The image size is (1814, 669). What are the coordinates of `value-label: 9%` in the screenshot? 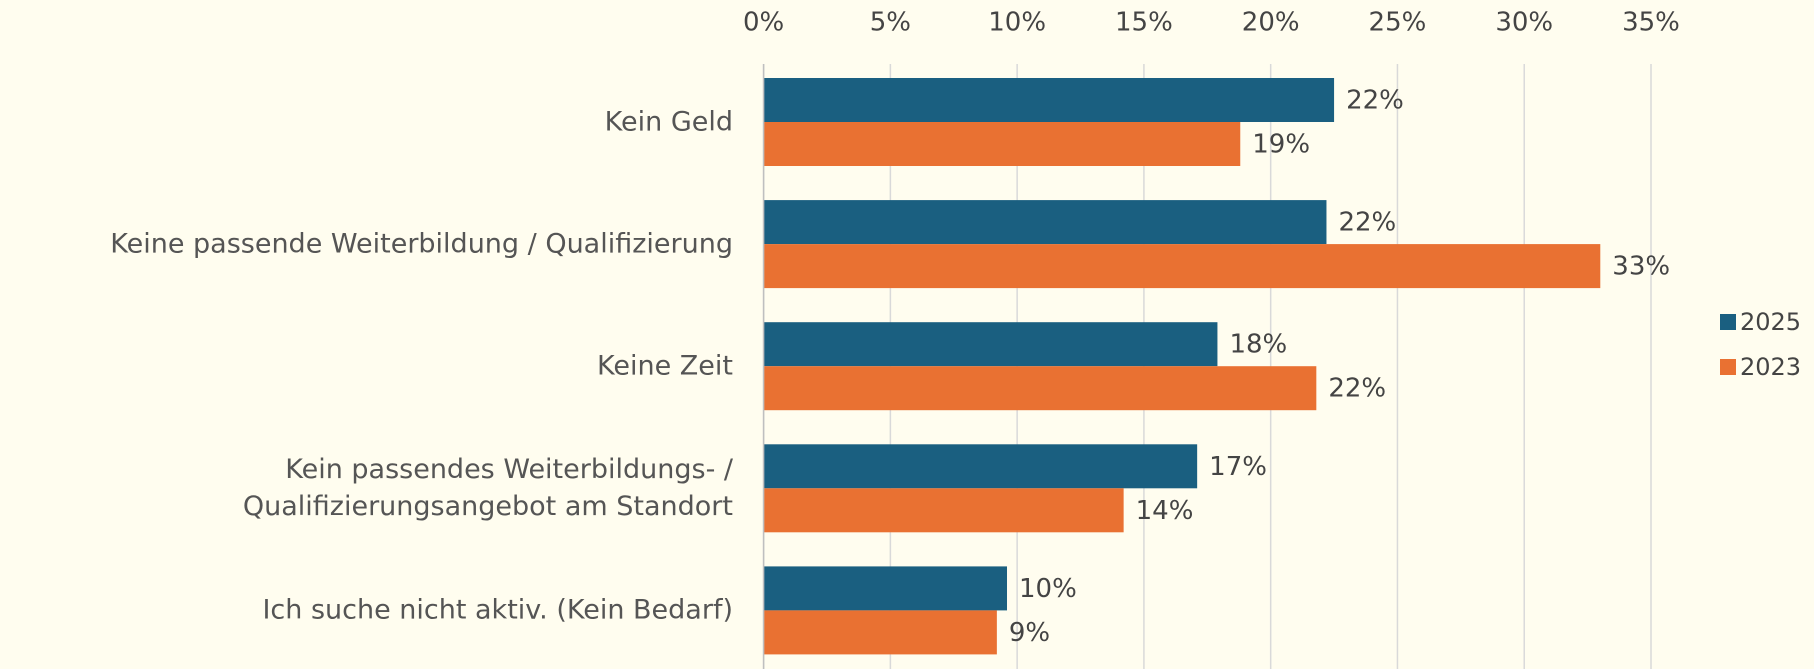 It's located at (1029, 633).